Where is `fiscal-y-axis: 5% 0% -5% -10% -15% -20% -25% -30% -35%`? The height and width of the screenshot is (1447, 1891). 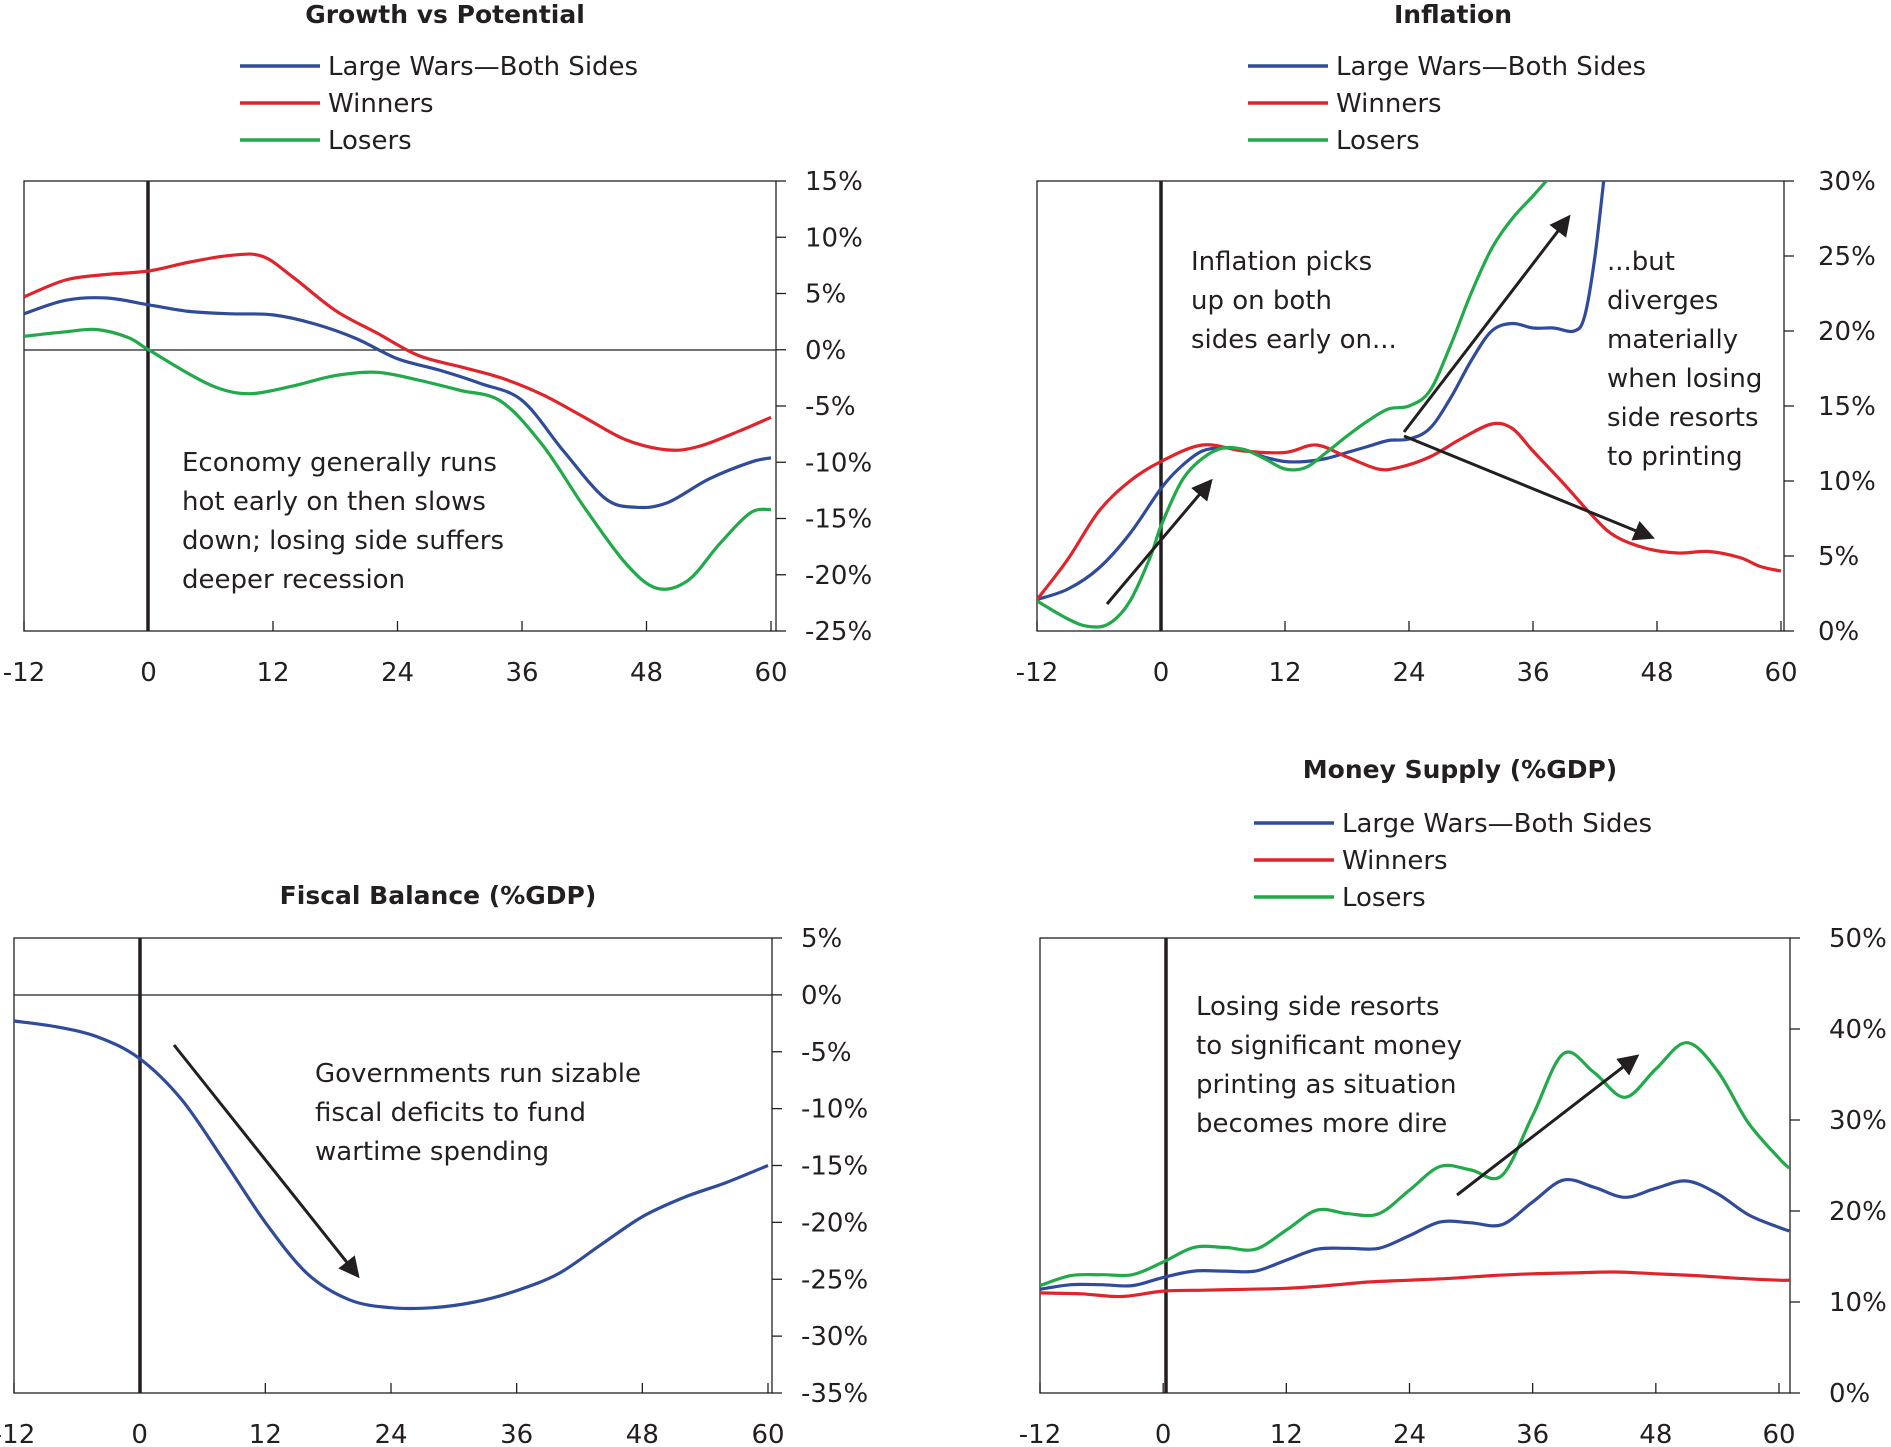
fiscal-y-axis: 5% 0% -5% -10% -15% -20% -25% -30% -35% is located at coordinates (820, 1166).